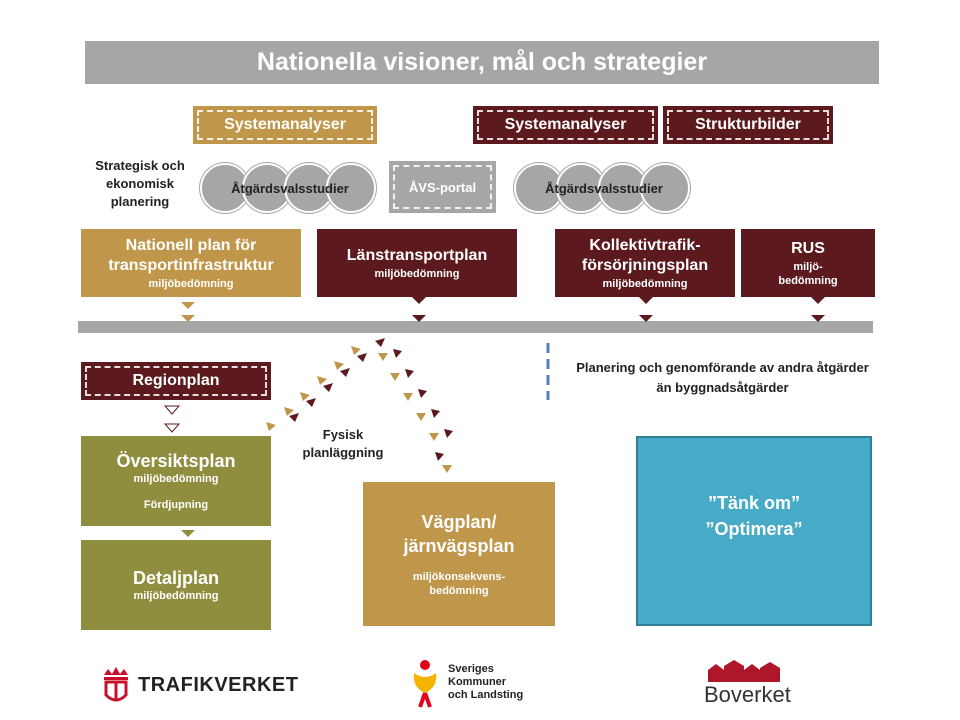  I want to click on detaljplan-box: Detaljplan miljöbedömning, so click(176, 585).